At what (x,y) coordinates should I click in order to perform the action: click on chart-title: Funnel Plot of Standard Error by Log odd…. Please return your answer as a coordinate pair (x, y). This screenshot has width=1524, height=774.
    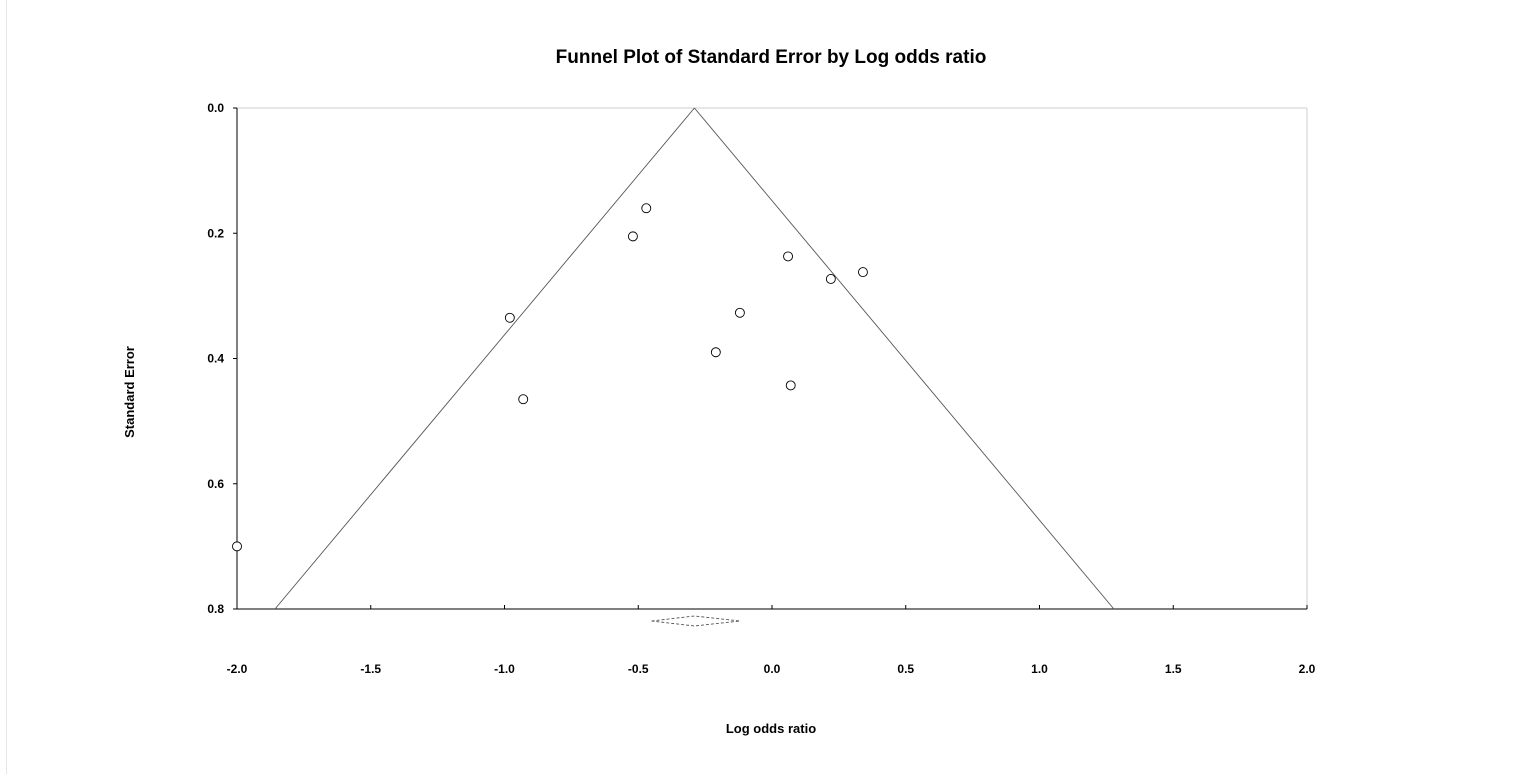
    Looking at the image, I should click on (771, 57).